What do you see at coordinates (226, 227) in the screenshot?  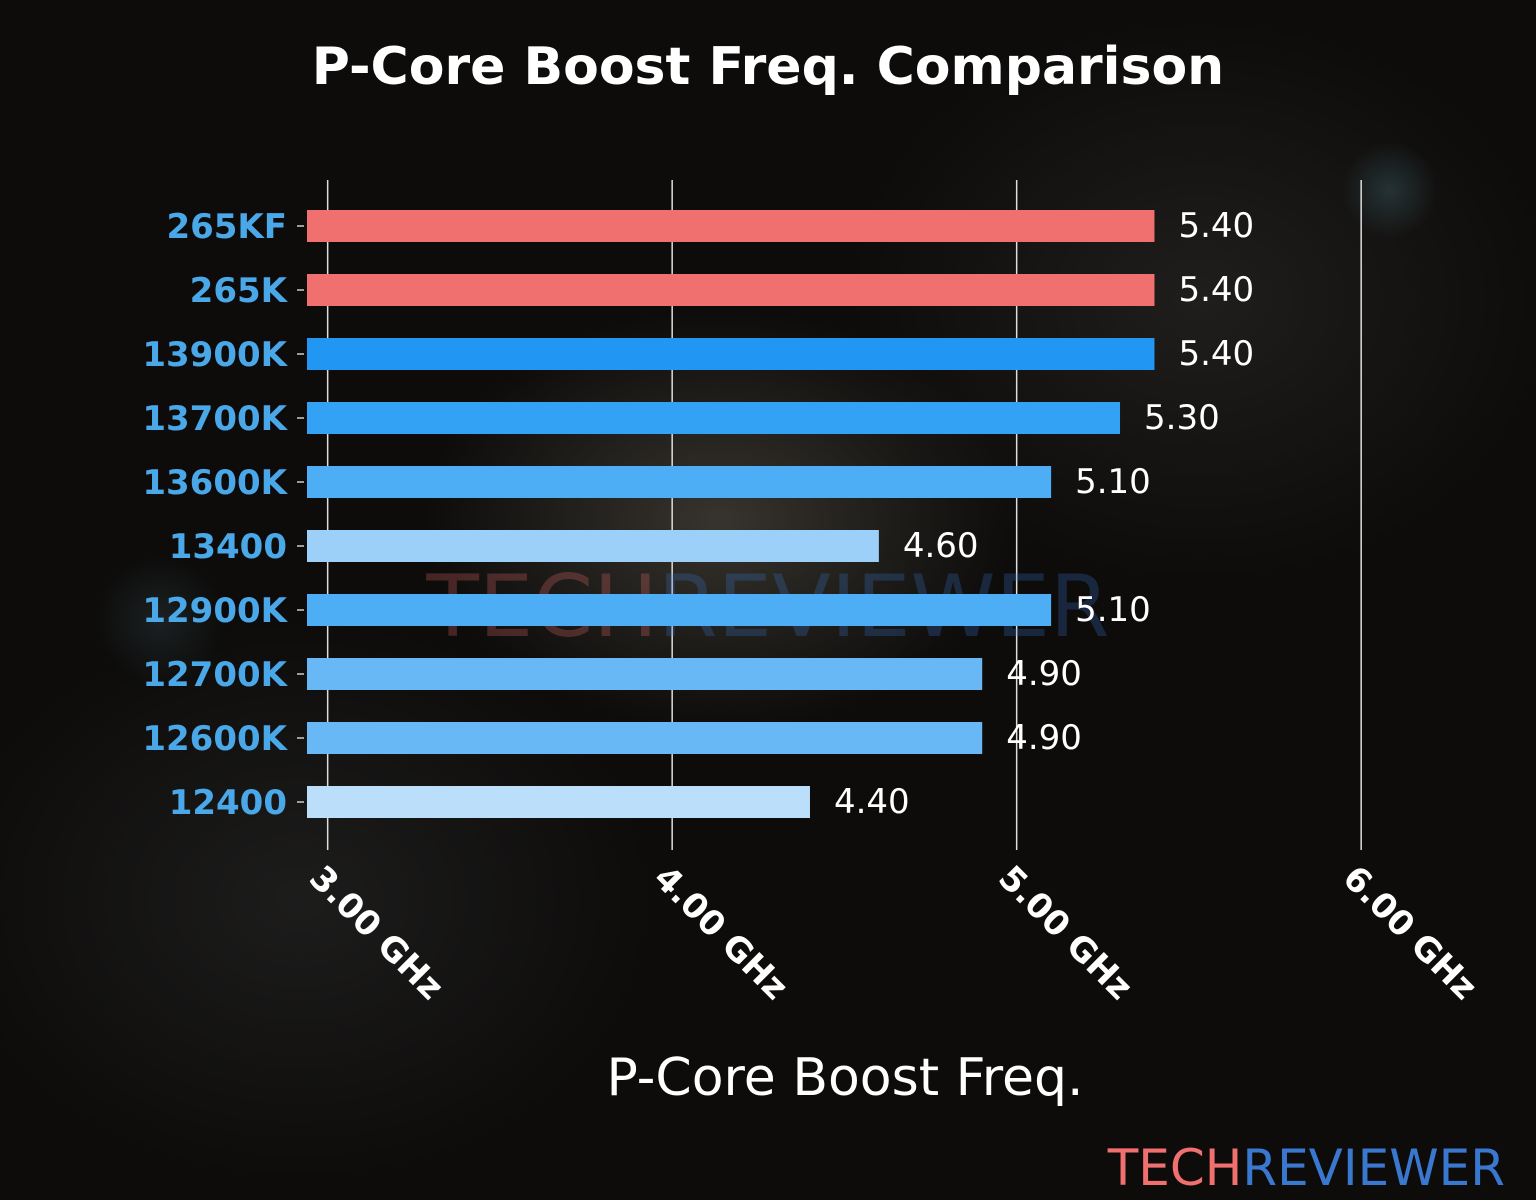 I see `y-tick-label: 265KF` at bounding box center [226, 227].